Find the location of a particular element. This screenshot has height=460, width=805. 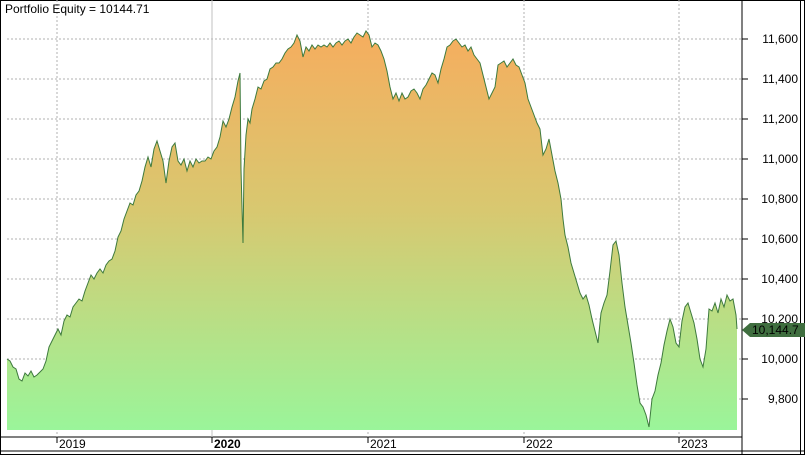

y-tick-label: 10,800 is located at coordinates (779, 199).